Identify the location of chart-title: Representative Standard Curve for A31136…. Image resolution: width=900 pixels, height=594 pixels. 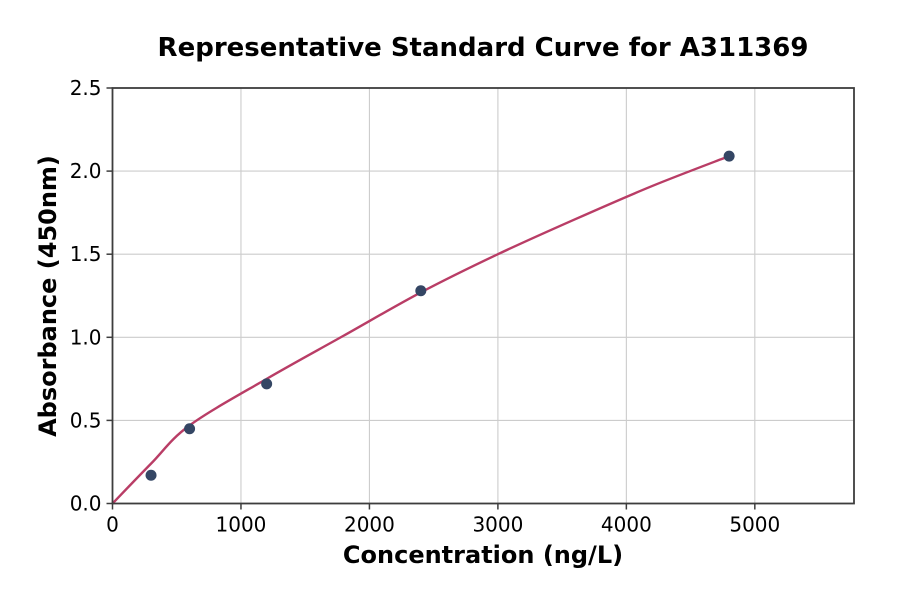
(483, 48).